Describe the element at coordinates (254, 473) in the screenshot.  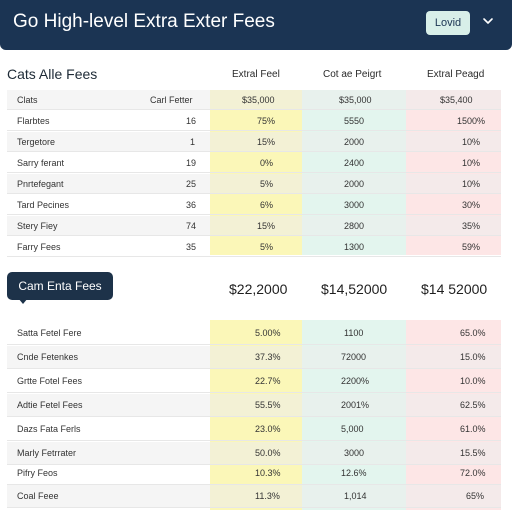
I see `table-row: Pifry Feos 10.3% 12.6% 72.0%` at that location.